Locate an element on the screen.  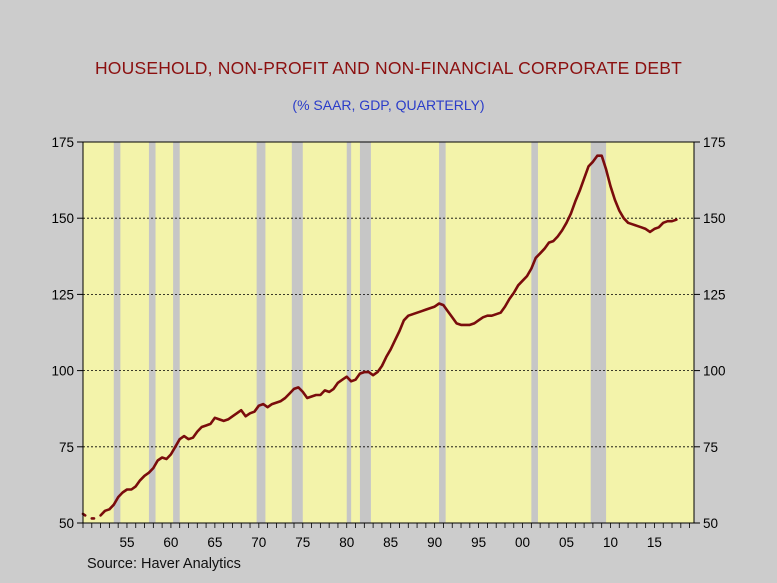
y-axis-left: 50 75 100 125 150 175 is located at coordinates (67, 333).